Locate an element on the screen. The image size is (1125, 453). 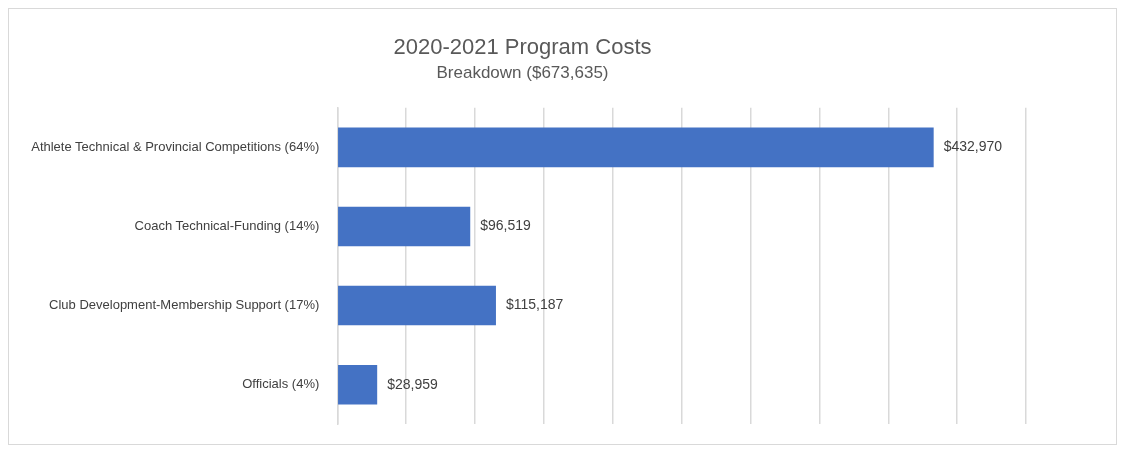
data-label: $432,970 is located at coordinates (973, 146).